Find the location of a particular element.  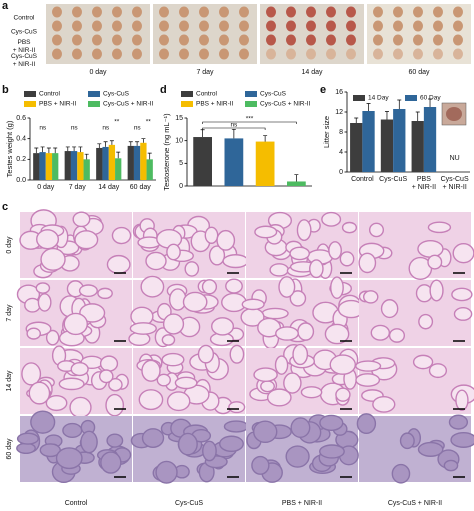

panel-letter: b is located at coordinates (5, 90).